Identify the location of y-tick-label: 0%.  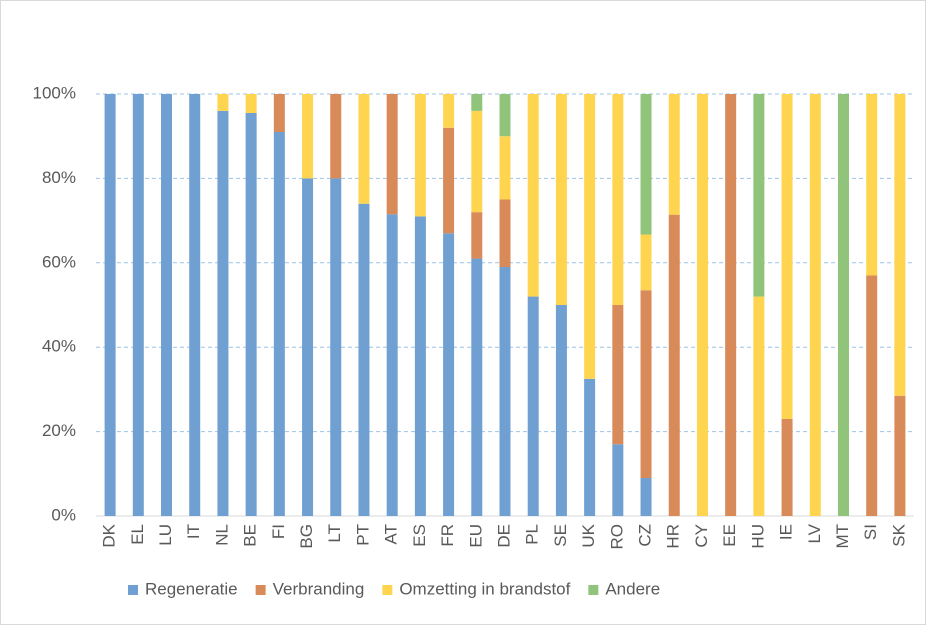
(63, 514).